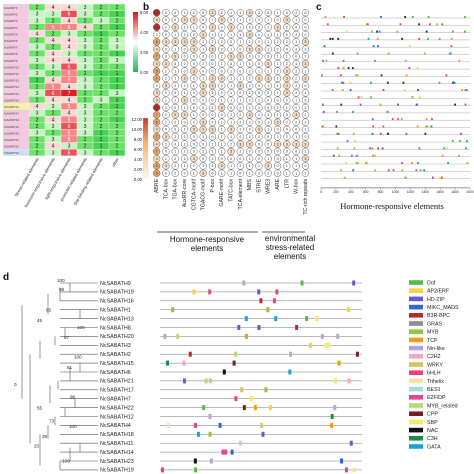 The image size is (474, 474). I want to click on heatmap-column-label: hormone-responsive elements, so click(39, 182).